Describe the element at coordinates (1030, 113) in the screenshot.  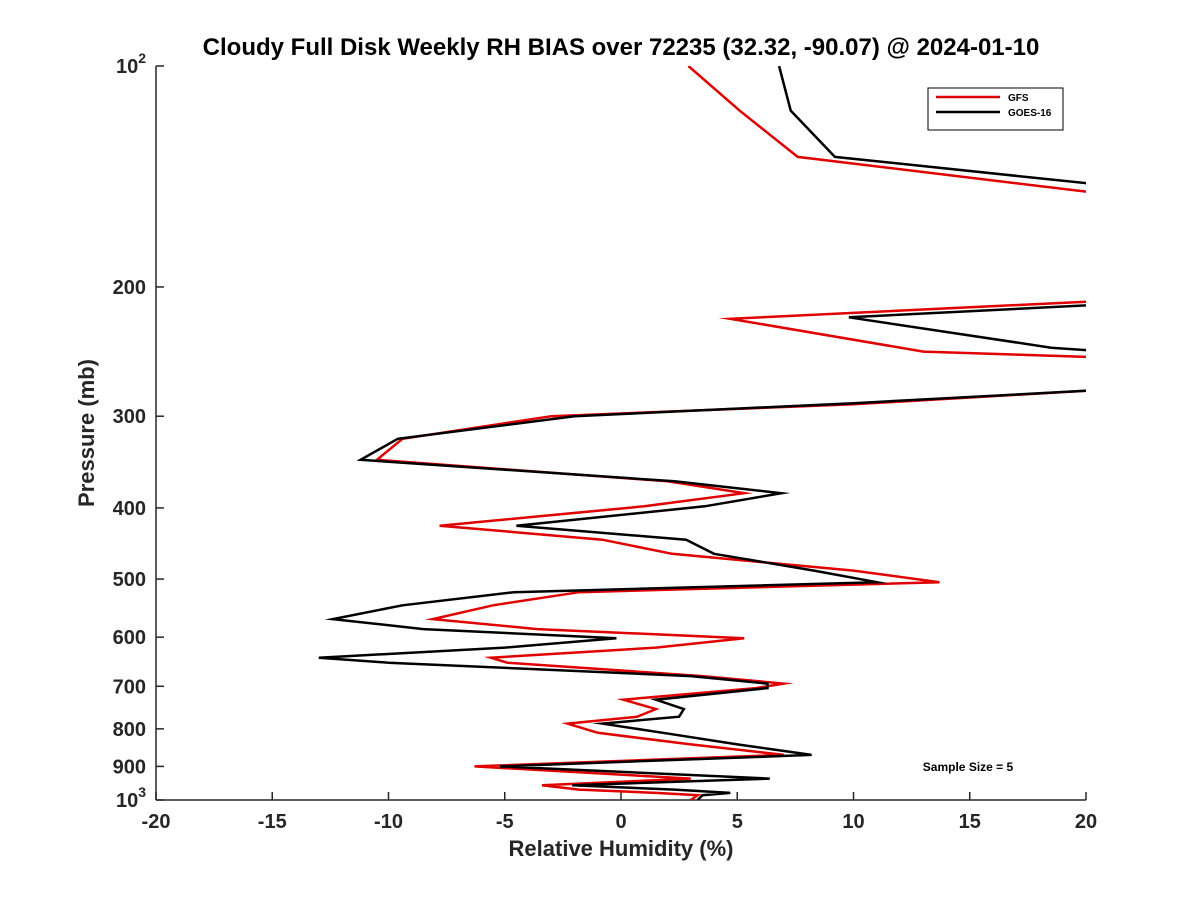
I see `legend-label-goes-16: GOES-16` at that location.